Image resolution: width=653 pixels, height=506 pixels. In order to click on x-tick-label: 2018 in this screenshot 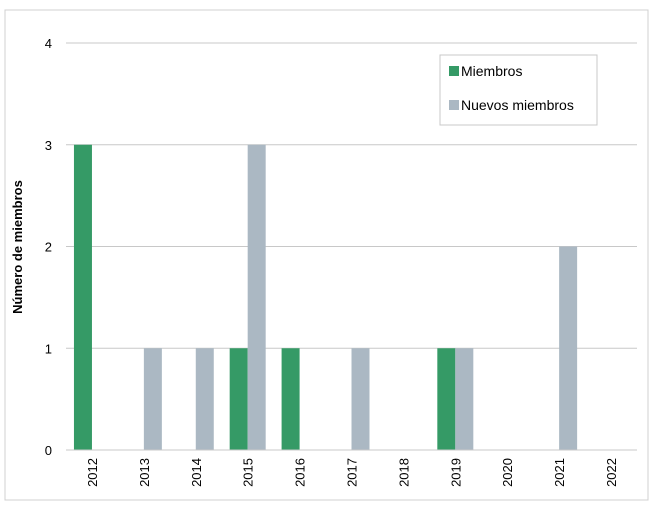, I will do `click(403, 472)`.